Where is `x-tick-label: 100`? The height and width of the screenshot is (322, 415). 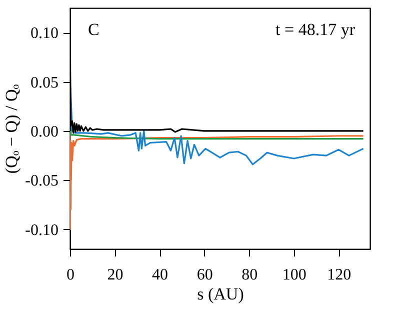
x-tick-label: 100 is located at coordinates (294, 275).